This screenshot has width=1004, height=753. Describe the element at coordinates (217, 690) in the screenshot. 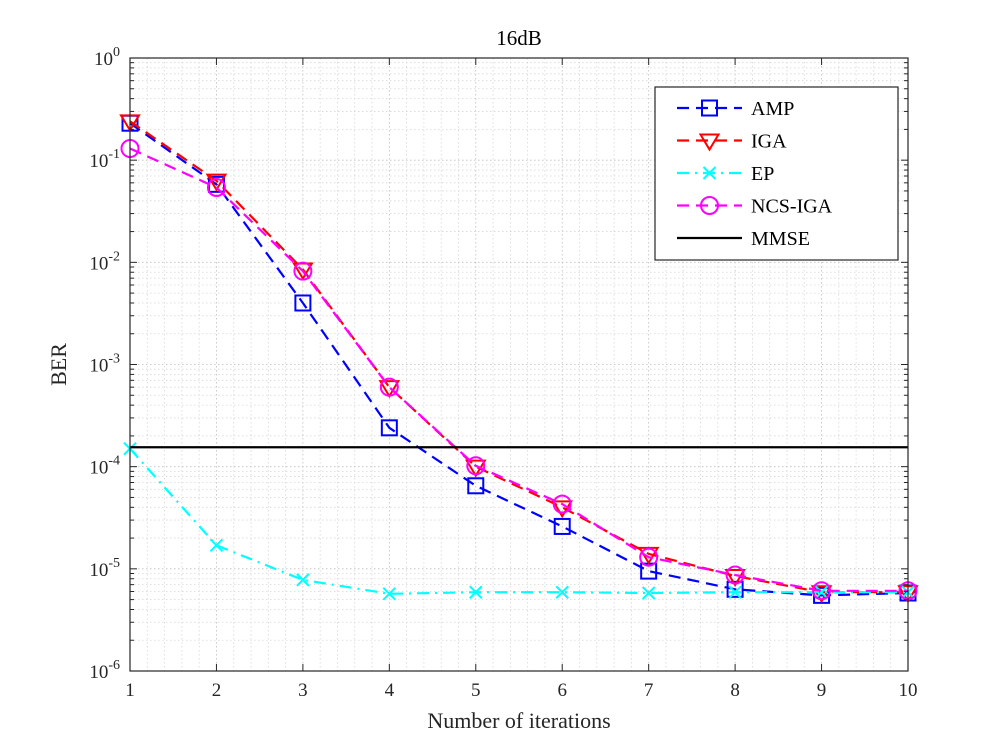

I see `x-tick-label: 2` at that location.